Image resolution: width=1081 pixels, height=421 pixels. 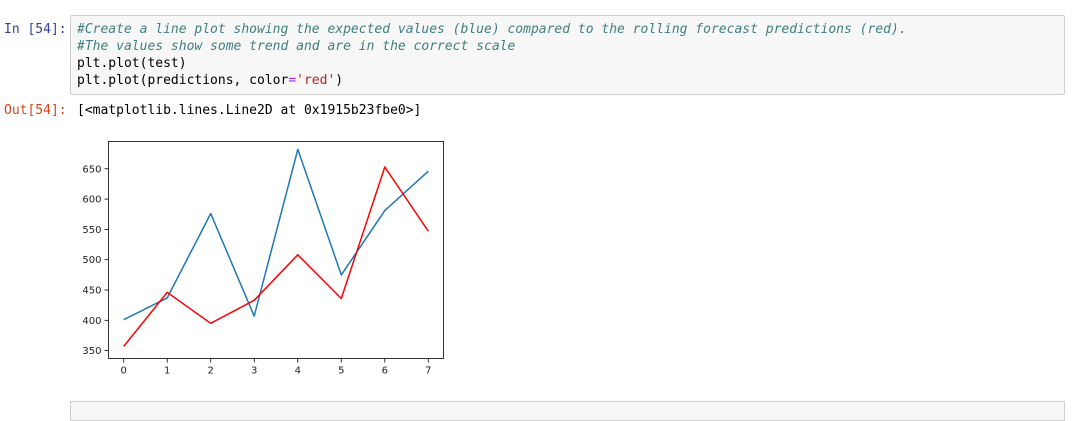 What do you see at coordinates (91, 321) in the screenshot?
I see `y-tick-label: 400` at bounding box center [91, 321].